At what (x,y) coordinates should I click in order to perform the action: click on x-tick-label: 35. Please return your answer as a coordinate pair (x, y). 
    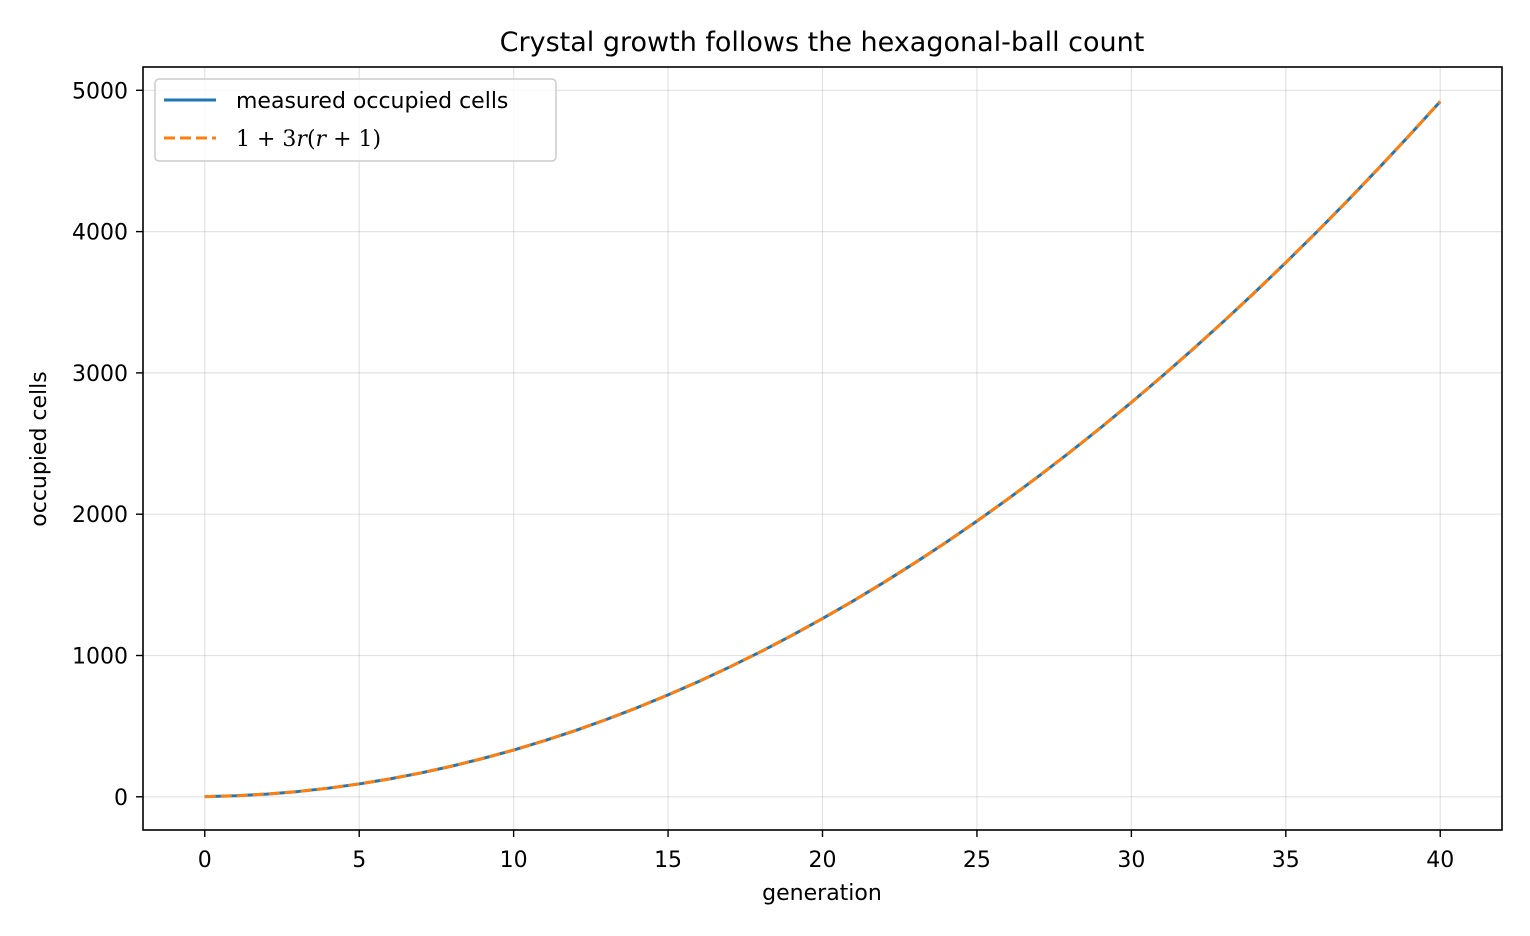
    Looking at the image, I should click on (1286, 860).